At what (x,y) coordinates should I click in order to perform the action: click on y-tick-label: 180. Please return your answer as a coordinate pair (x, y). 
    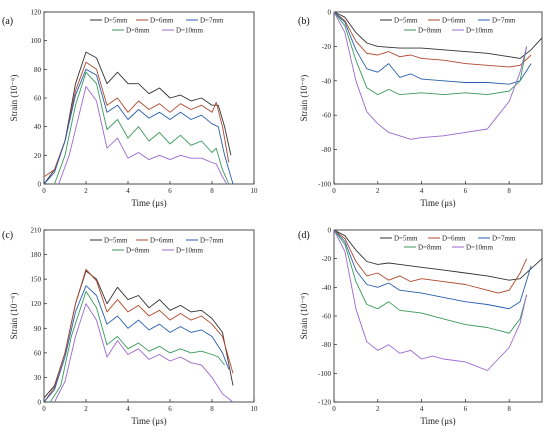
    Looking at the image, I should click on (36, 255).